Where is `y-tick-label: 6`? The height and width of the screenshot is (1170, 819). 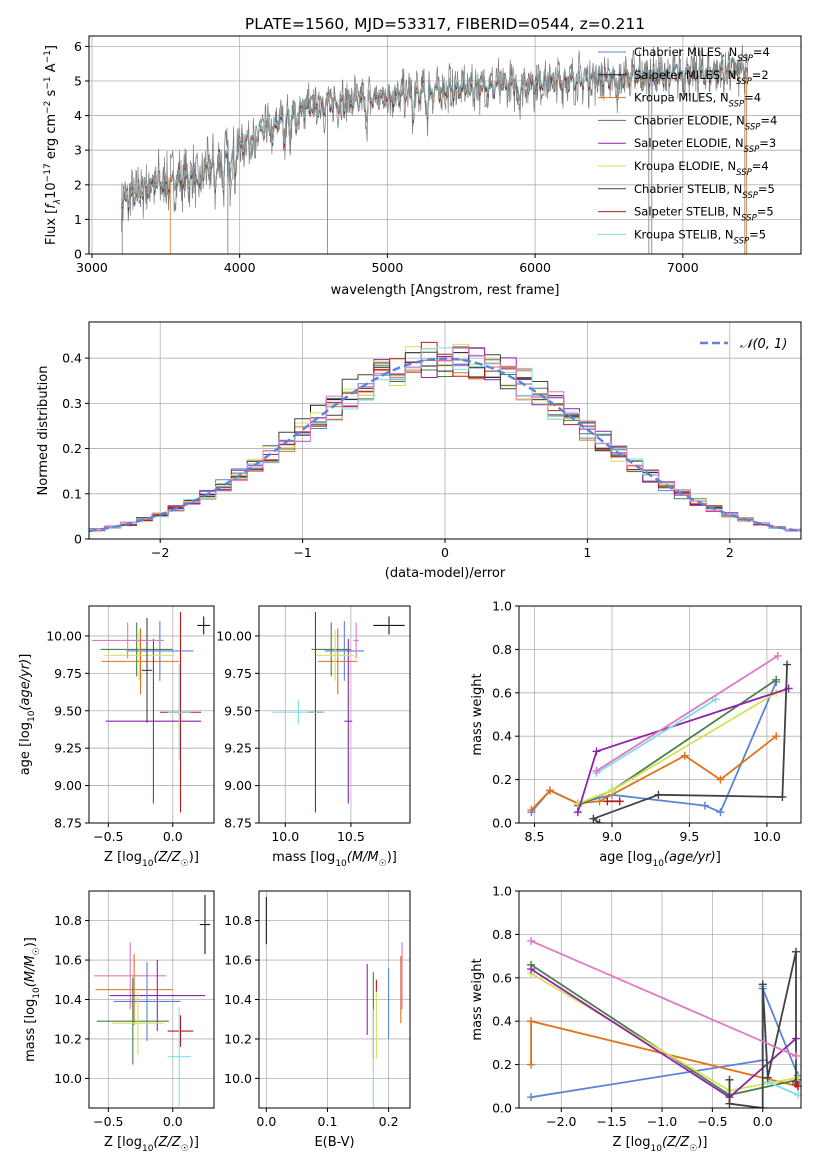 y-tick-label: 6 is located at coordinates (78, 46).